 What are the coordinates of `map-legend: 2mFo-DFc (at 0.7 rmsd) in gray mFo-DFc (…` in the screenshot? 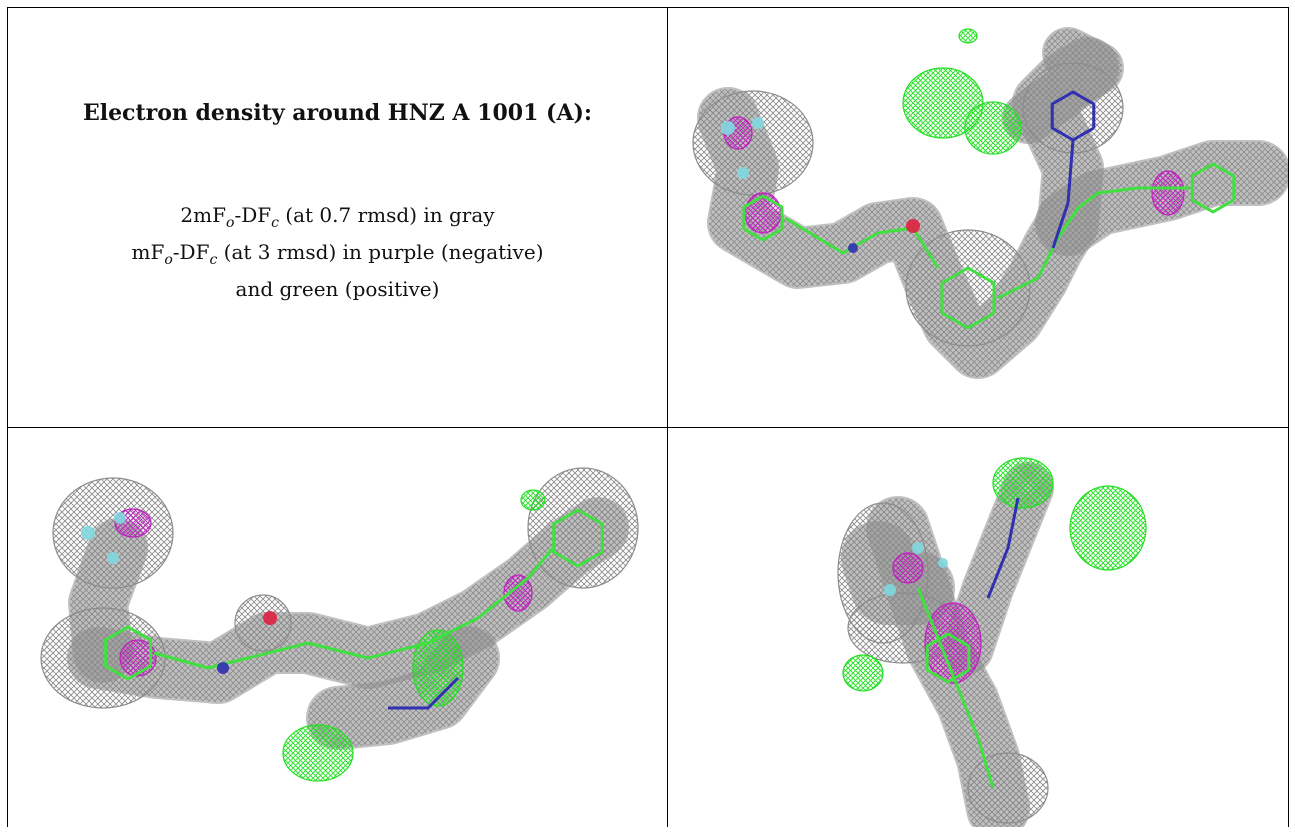 It's located at (337, 252).